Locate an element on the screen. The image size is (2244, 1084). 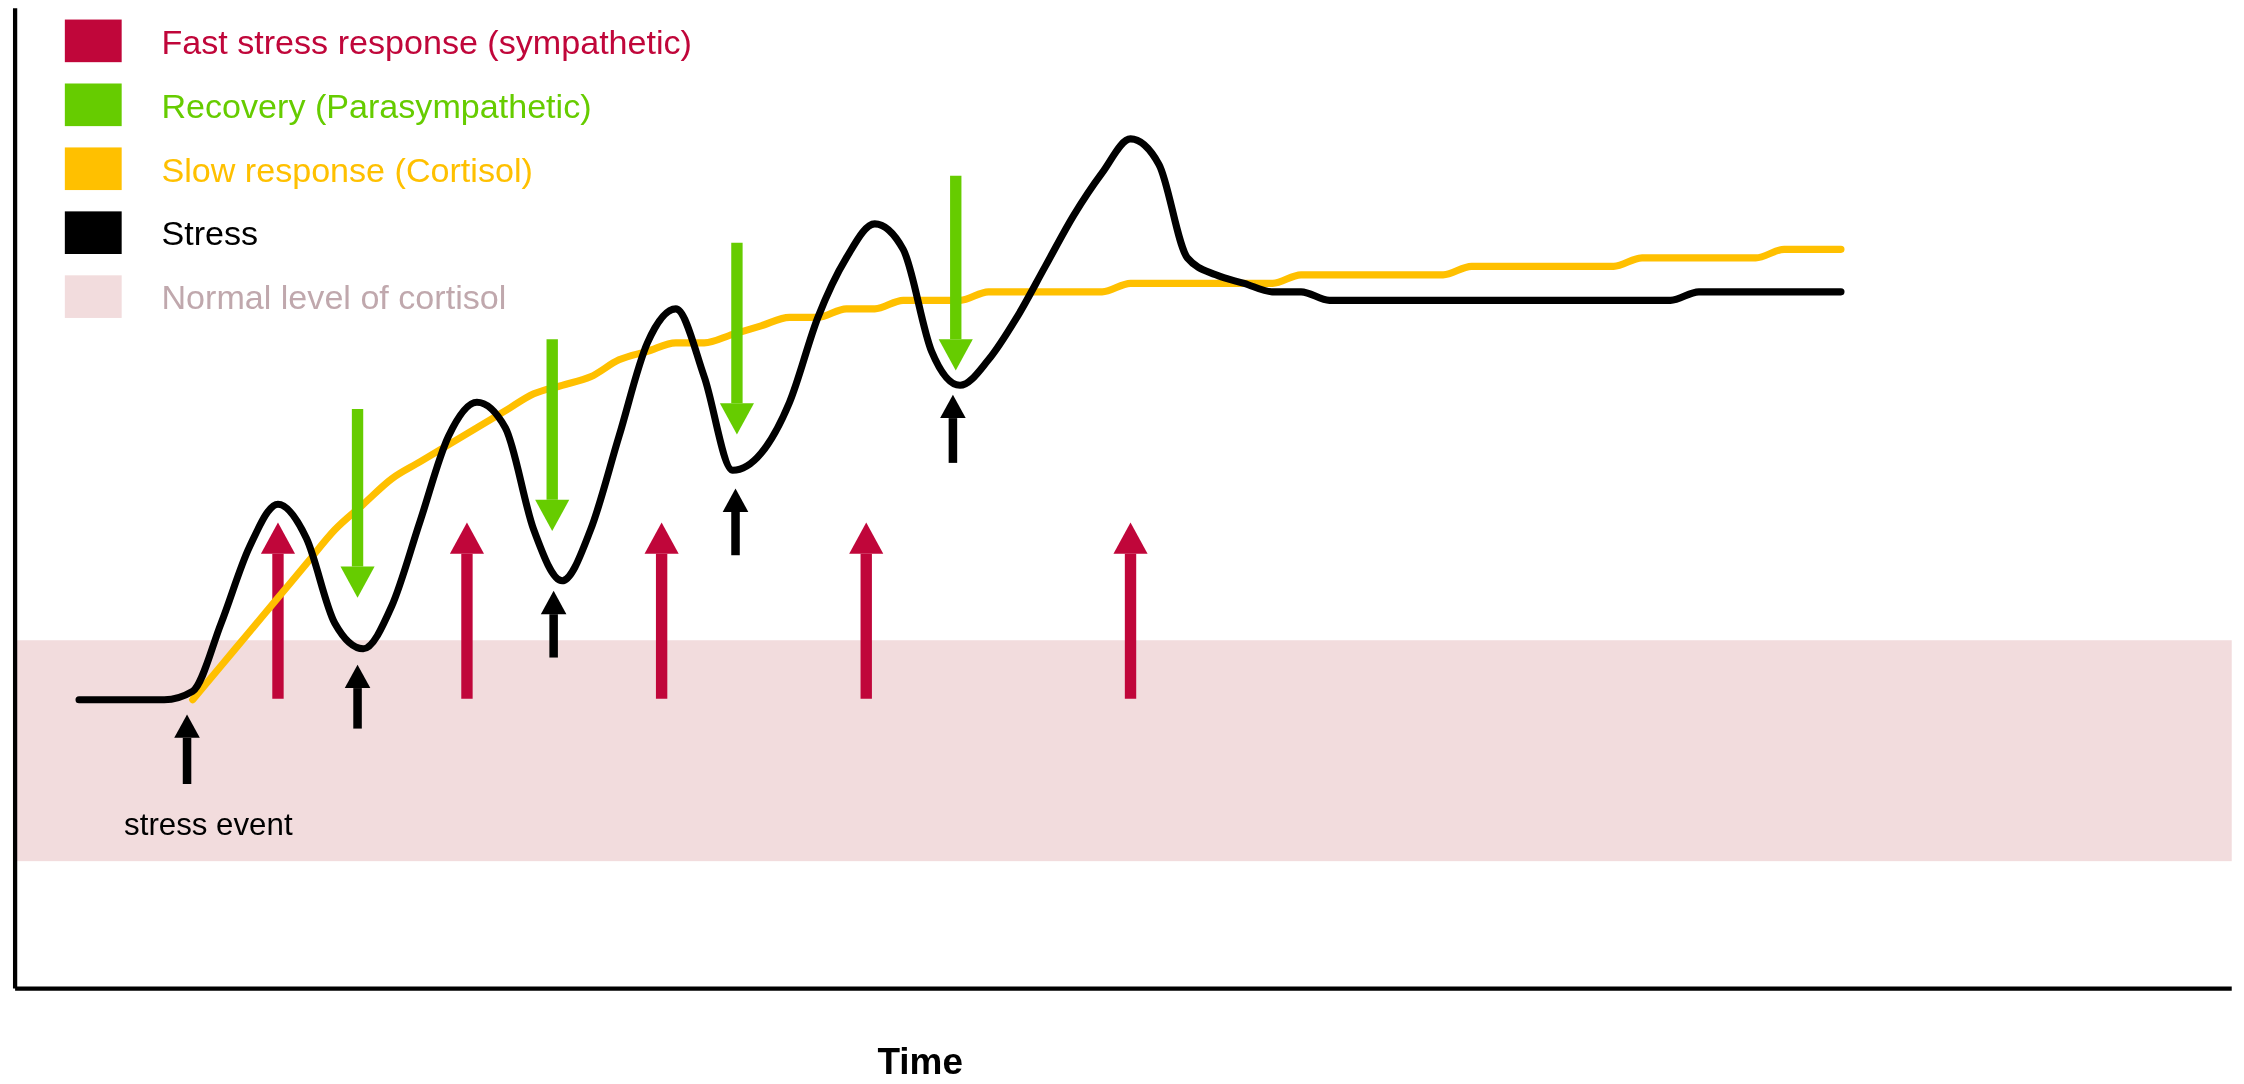
legend-label: Normal level of cortisol is located at coordinates (334, 297).